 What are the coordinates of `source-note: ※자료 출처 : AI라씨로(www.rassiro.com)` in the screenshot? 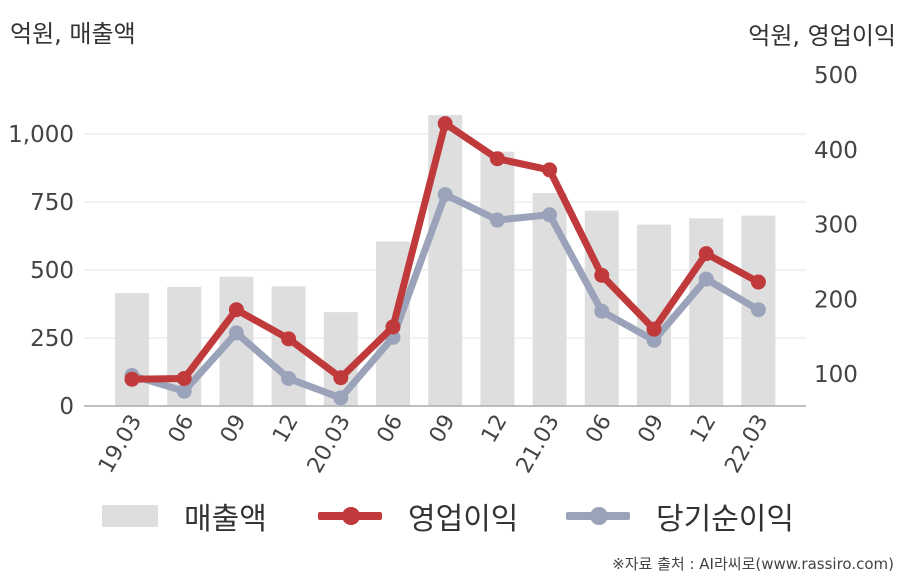 It's located at (753, 564).